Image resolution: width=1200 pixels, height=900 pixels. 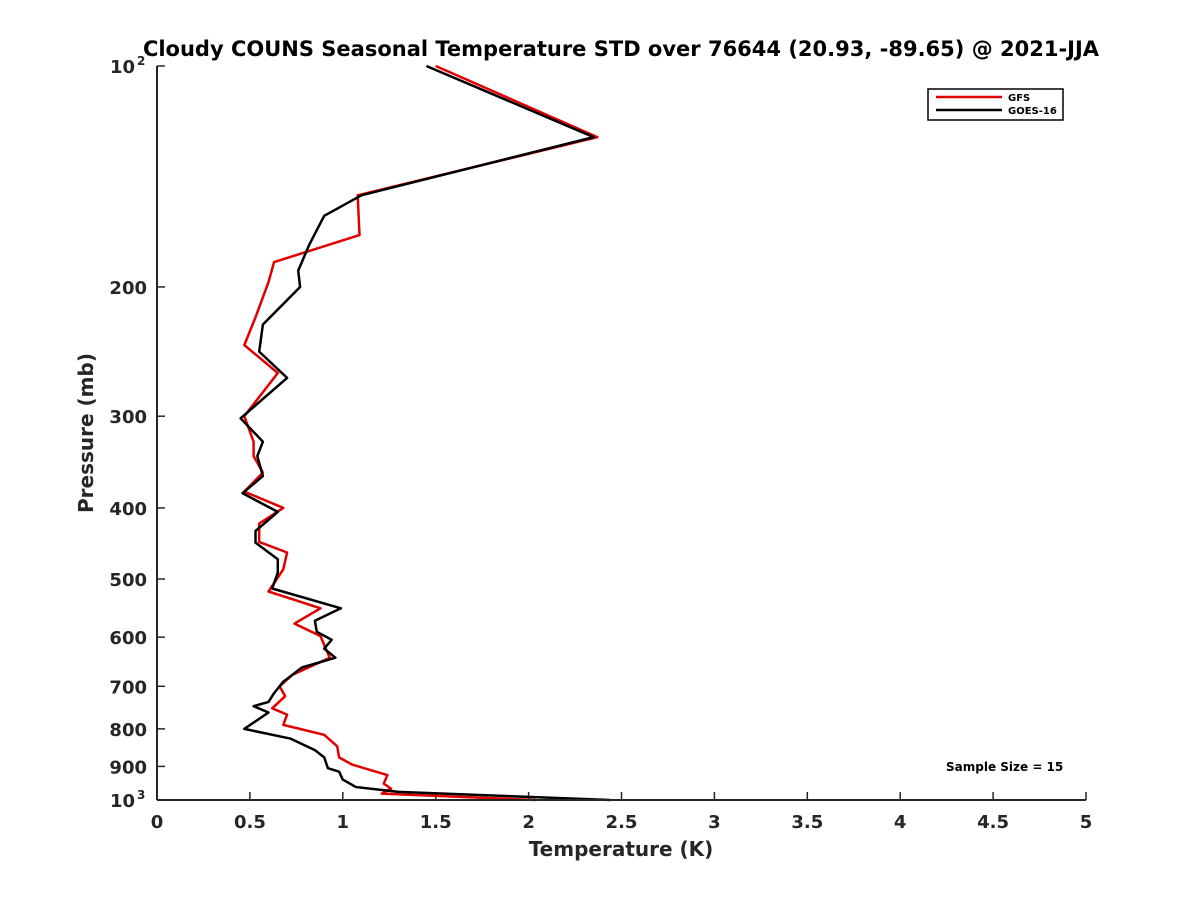 I want to click on x-tick-label: 2.5, so click(x=622, y=822).